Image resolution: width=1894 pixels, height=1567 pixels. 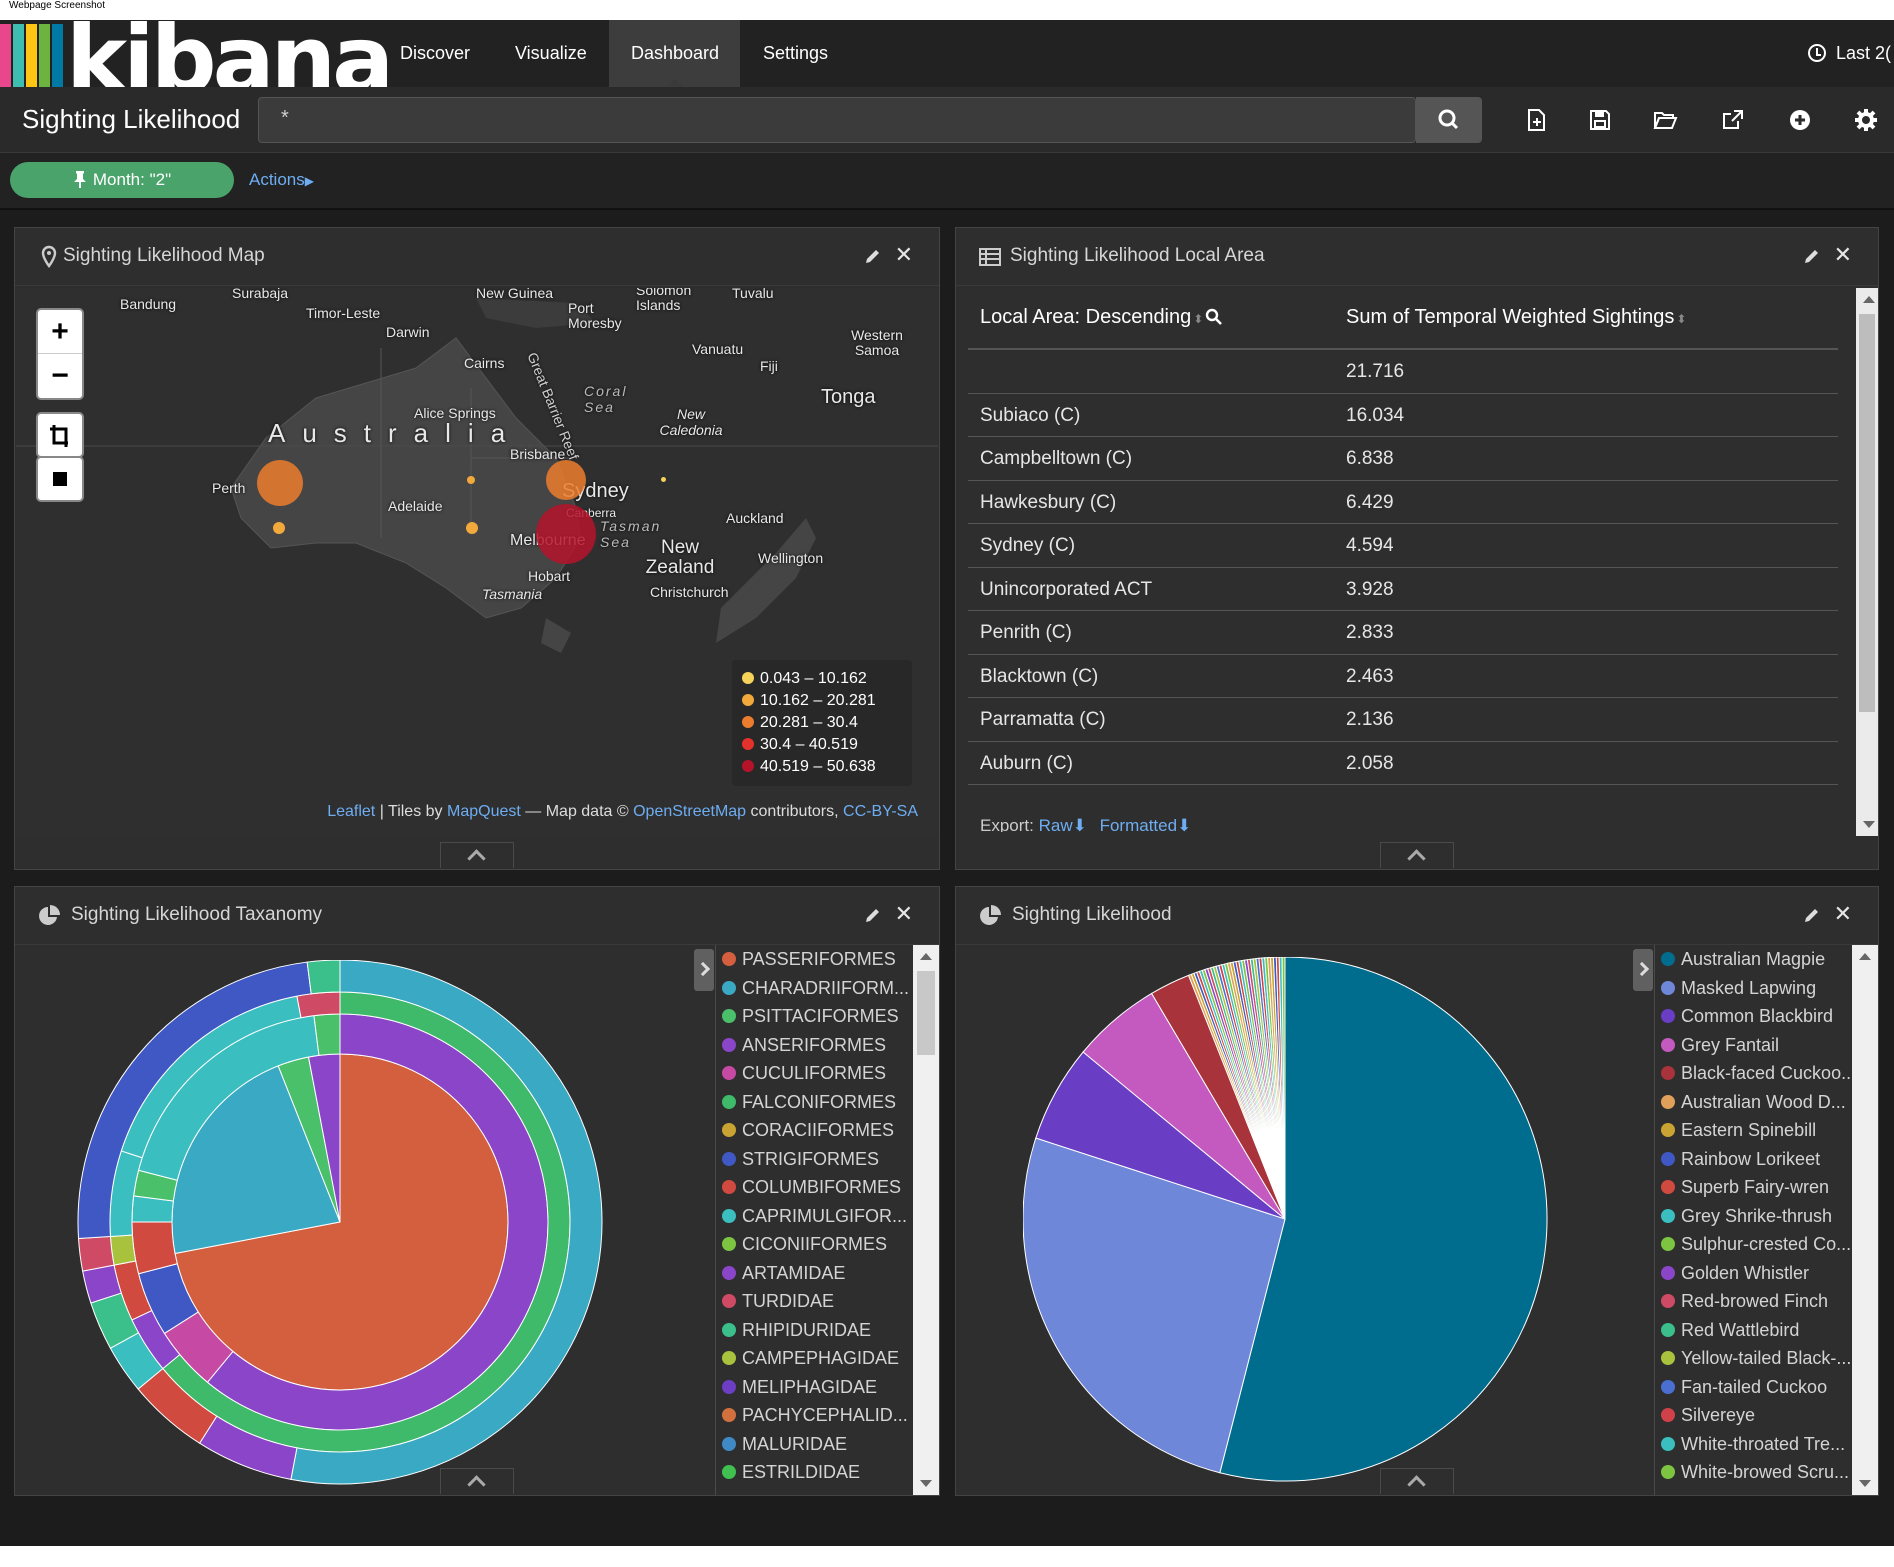 I want to click on legend-item: Fan-tailed Cuckoo, so click(x=1753, y=1387).